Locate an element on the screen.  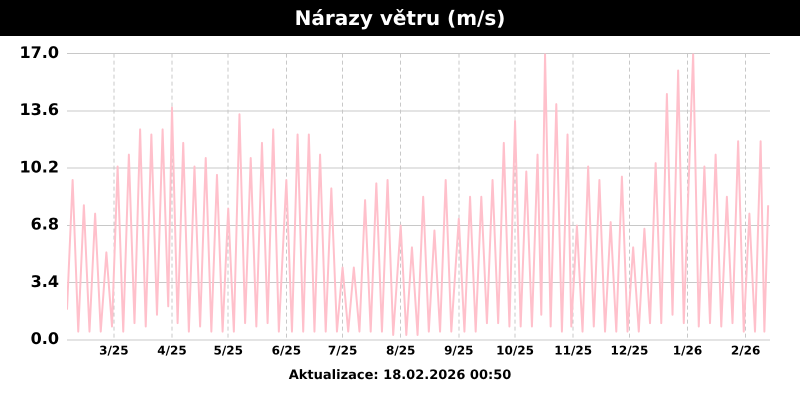
x-tick-label: 1/26 is located at coordinates (687, 350).